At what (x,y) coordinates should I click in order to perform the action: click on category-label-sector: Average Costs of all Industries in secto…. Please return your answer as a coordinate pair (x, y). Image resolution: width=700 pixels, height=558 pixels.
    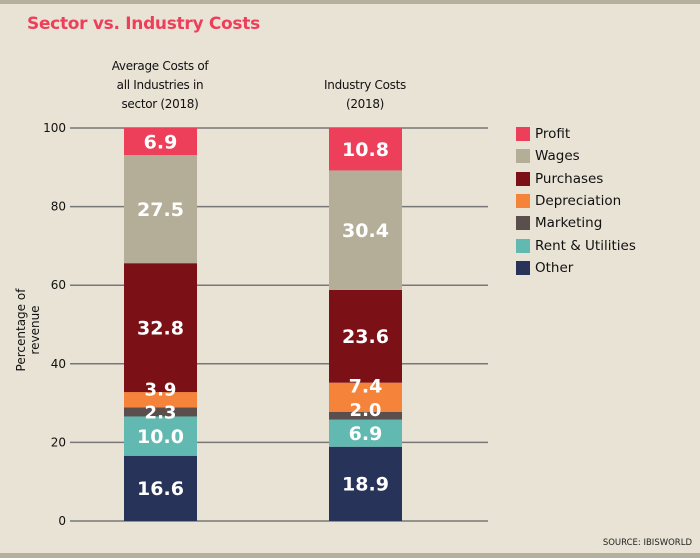
    Looking at the image, I should click on (160, 85).